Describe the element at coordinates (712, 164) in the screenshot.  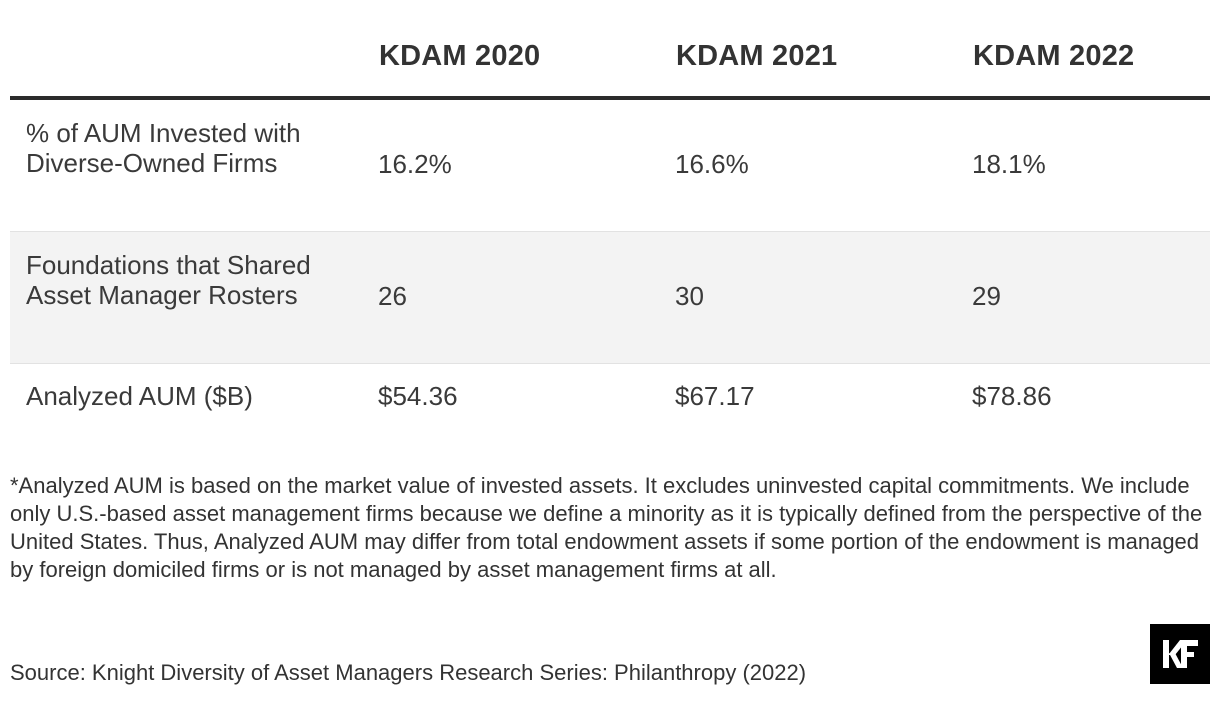
I see `table-cell: 16.6%` at that location.